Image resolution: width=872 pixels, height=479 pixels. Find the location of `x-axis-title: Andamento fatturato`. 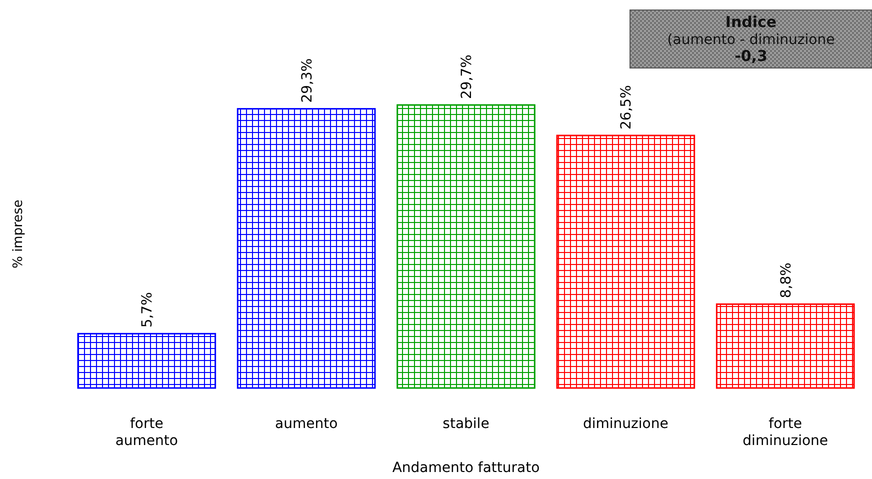

x-axis-title: Andamento fatturato is located at coordinates (466, 468).